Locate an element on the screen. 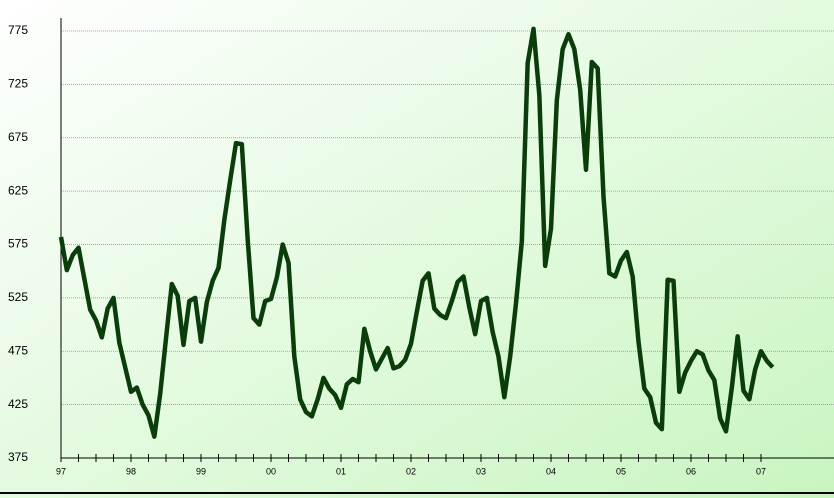 This screenshot has height=498, width=834. x-tick-label: 02 is located at coordinates (411, 471).